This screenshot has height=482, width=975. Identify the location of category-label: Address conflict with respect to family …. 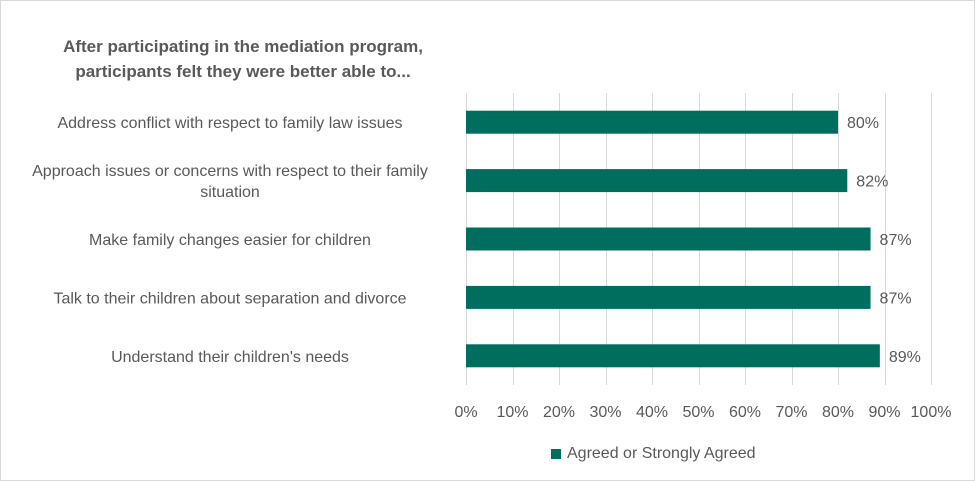
(229, 123).